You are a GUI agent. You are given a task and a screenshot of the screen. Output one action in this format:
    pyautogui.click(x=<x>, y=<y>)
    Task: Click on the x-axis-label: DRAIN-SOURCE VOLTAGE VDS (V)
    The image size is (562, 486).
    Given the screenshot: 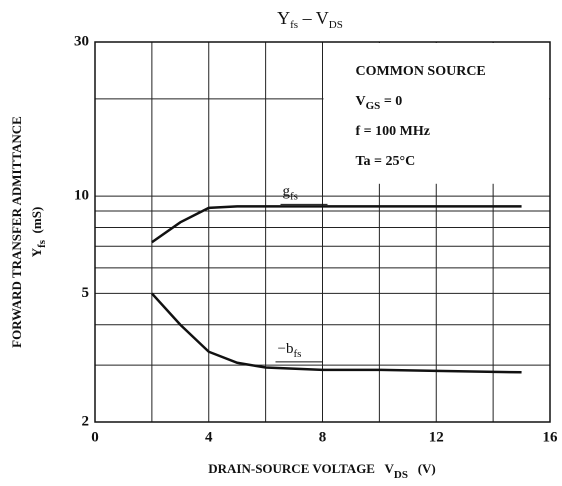 What is the action you would take?
    pyautogui.click(x=322, y=471)
    